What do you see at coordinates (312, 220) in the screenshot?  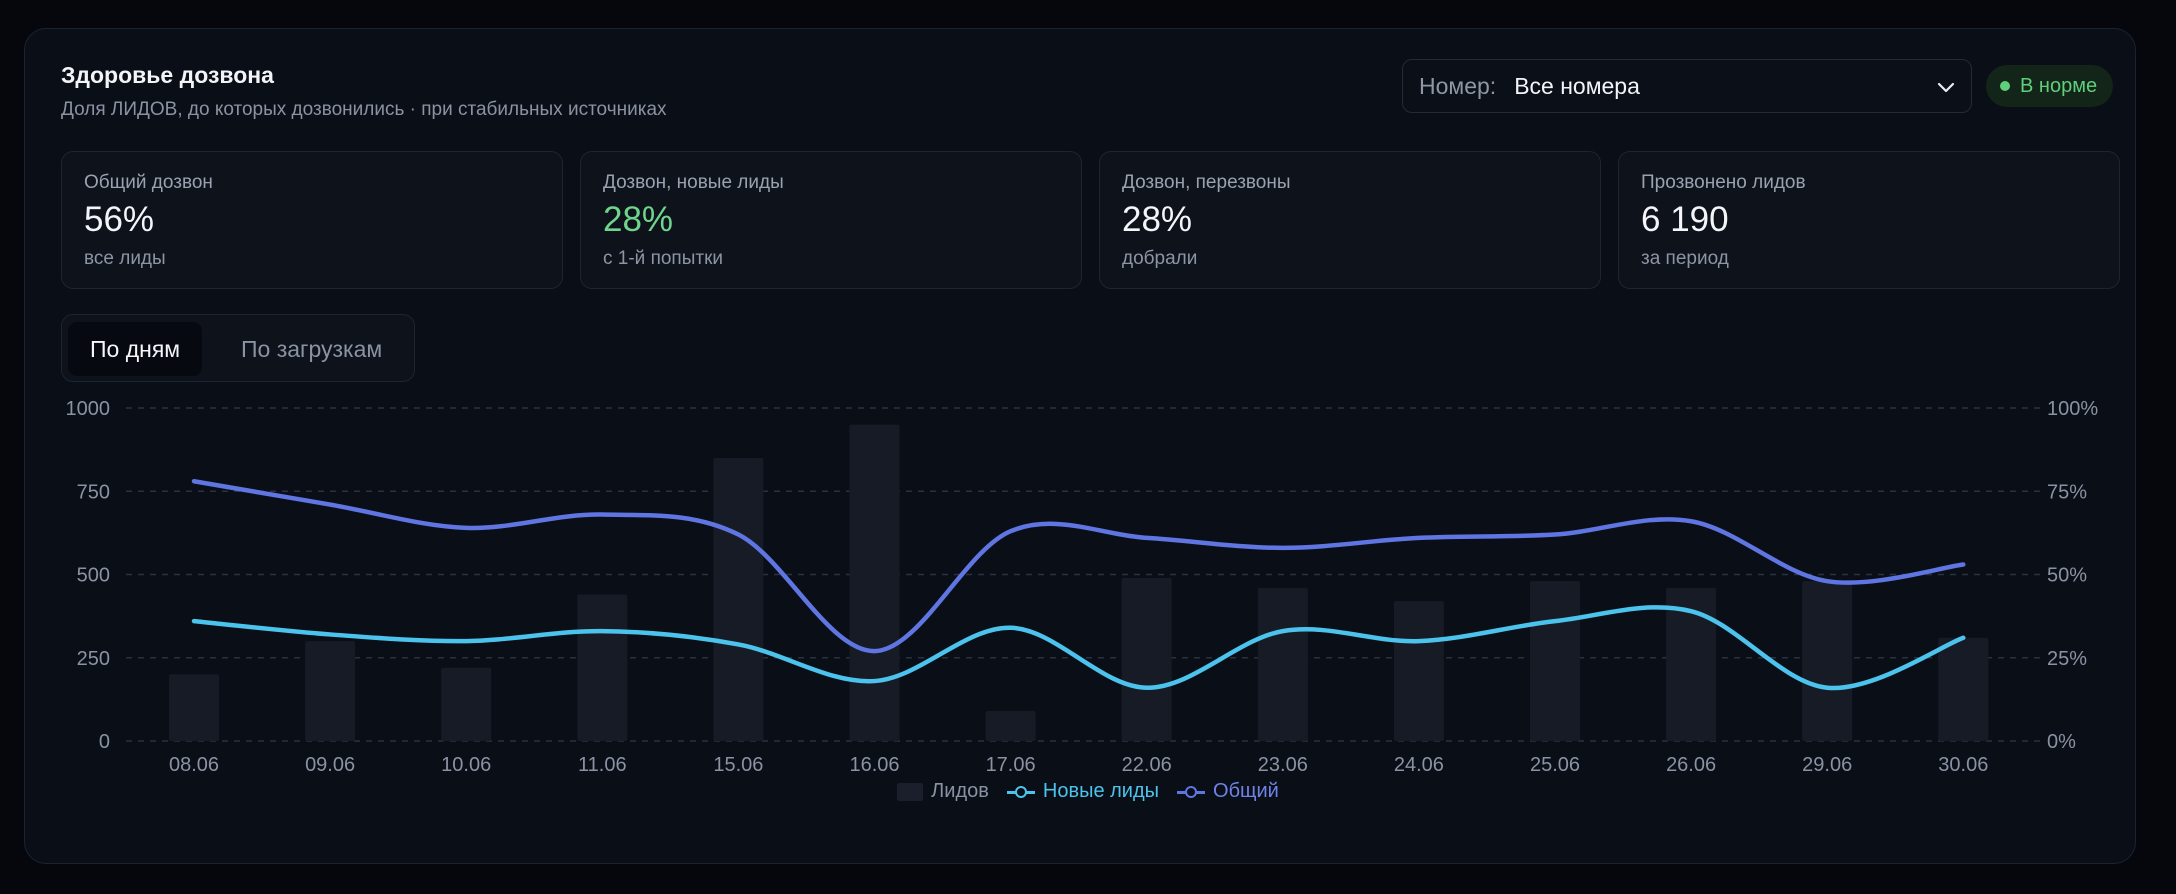 I see `kpi-total-reach: Общий дозвон 56% все лиды` at bounding box center [312, 220].